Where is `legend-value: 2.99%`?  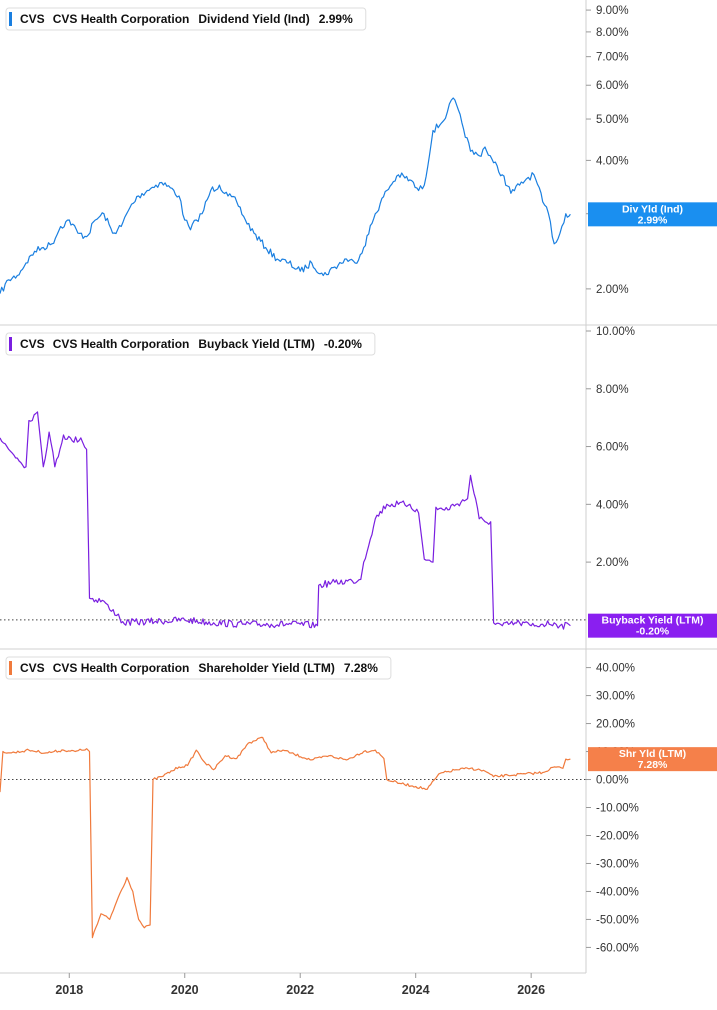 legend-value: 2.99% is located at coordinates (336, 19).